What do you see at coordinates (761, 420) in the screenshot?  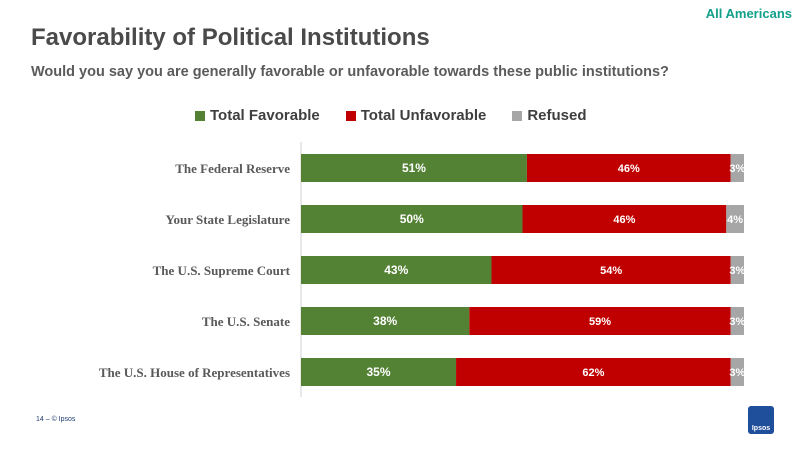 I see `ipsos-logo: Ipsos` at bounding box center [761, 420].